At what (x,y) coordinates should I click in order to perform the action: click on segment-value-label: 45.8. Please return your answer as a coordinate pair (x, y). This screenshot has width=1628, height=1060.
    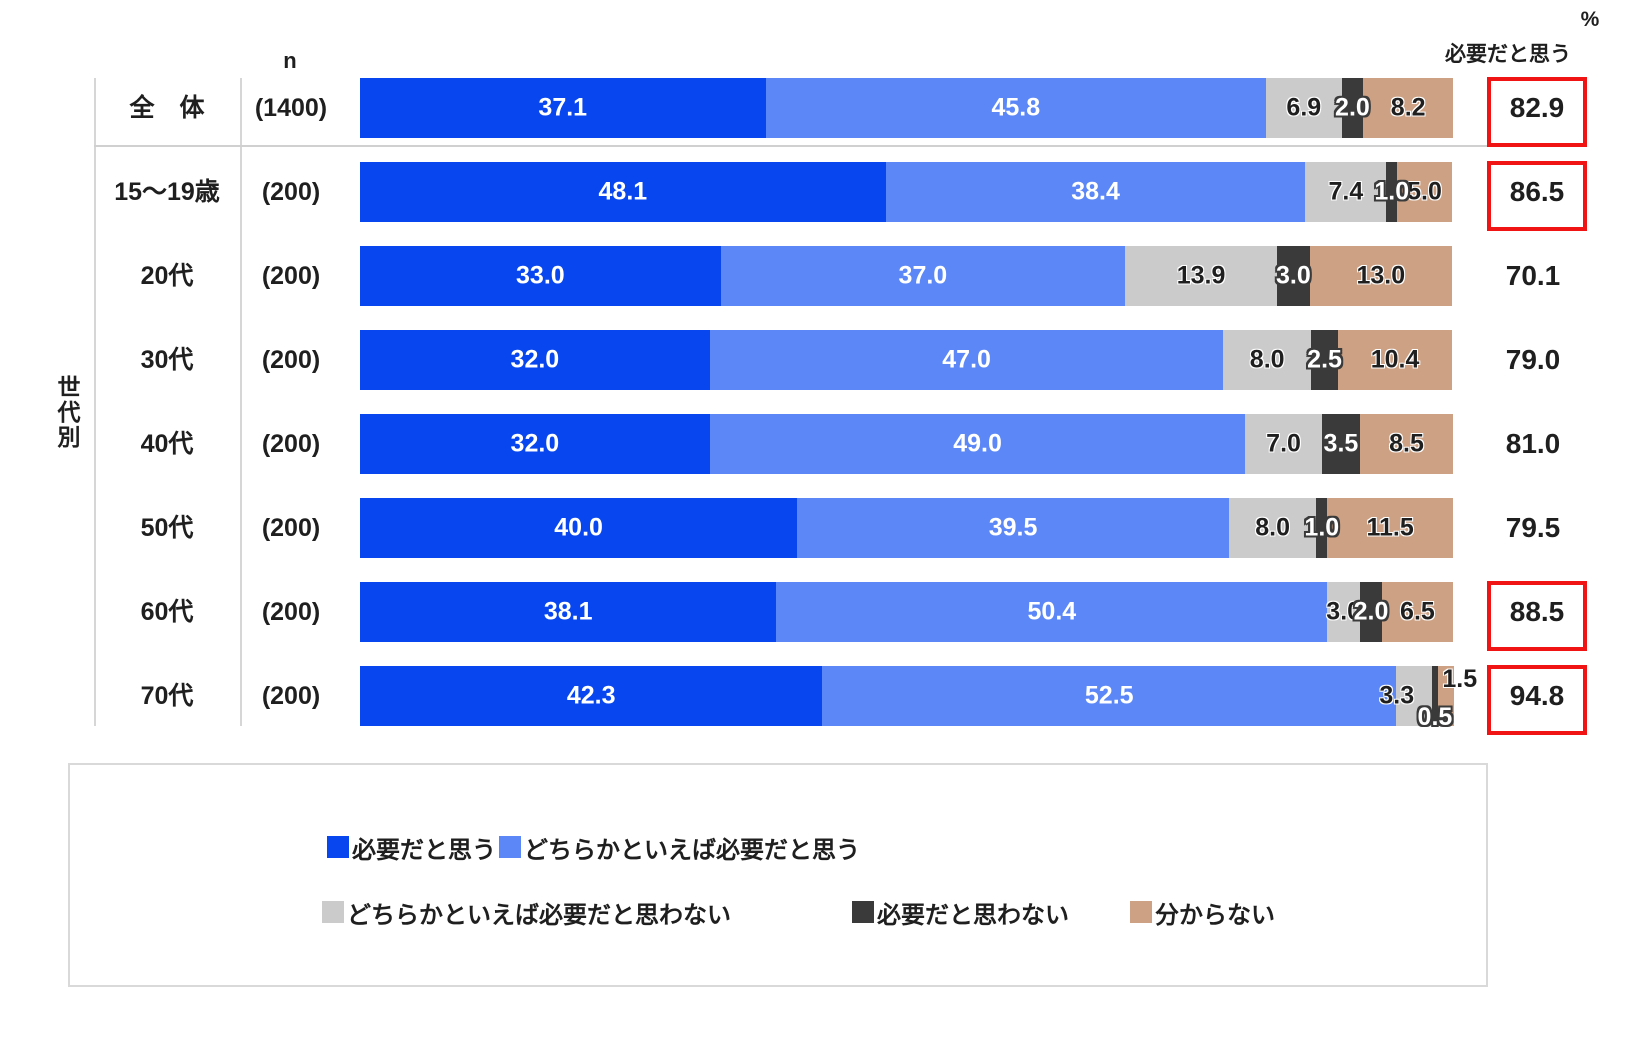
    Looking at the image, I should click on (1016, 107).